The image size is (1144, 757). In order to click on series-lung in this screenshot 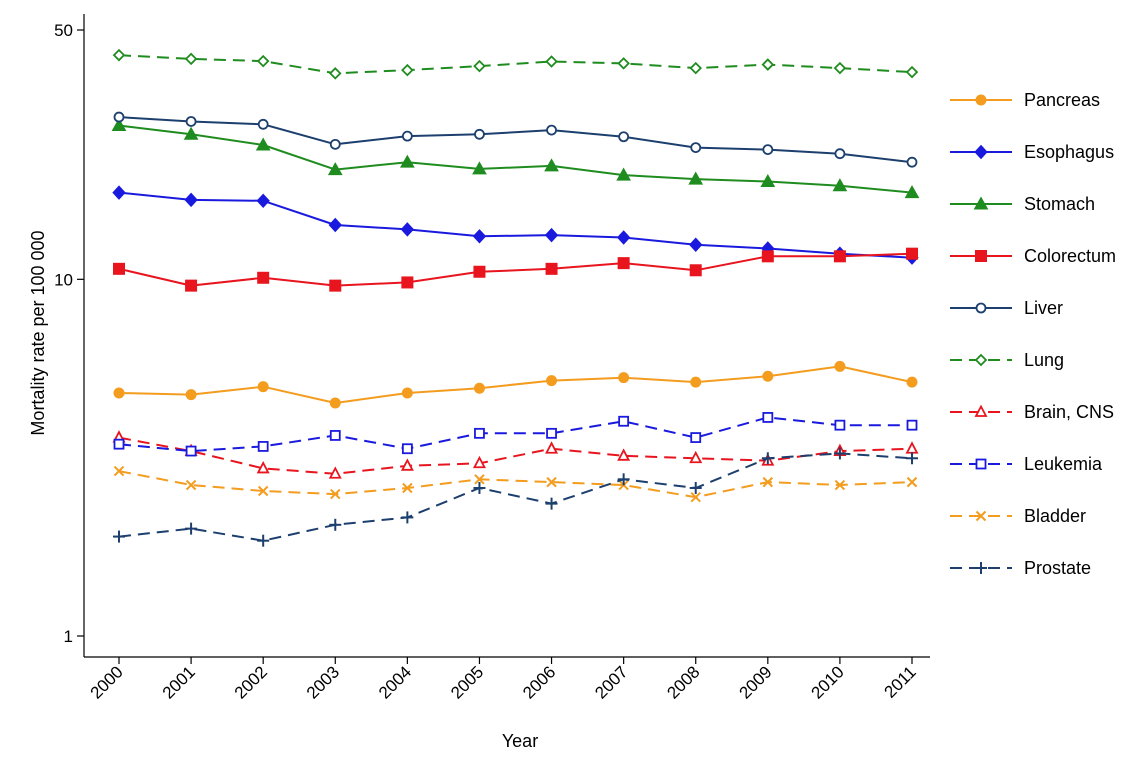, I will do `click(515, 64)`.